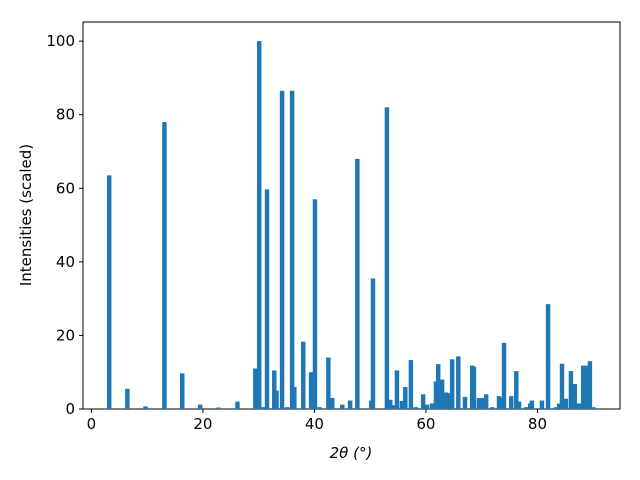 This screenshot has width=640, height=480. I want to click on x-tick-label: 60, so click(425, 424).